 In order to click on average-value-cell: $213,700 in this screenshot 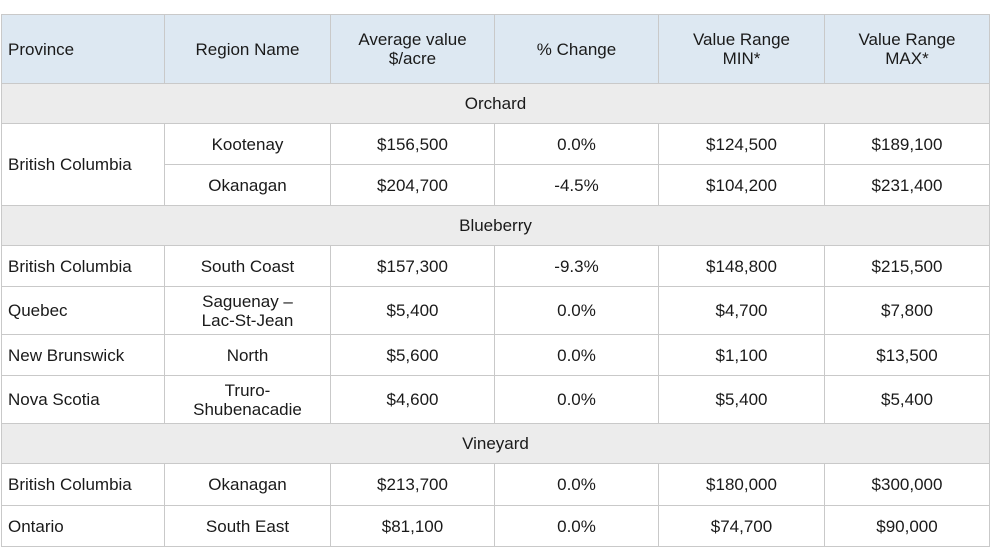, I will do `click(412, 484)`.